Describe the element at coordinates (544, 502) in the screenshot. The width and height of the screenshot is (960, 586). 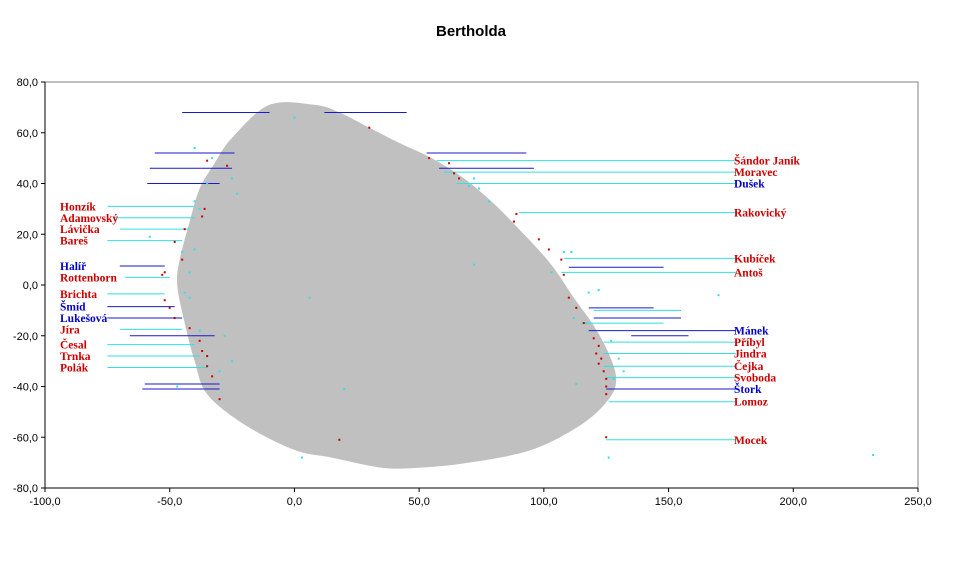
I see `x-tick-label-4: 100,0` at that location.